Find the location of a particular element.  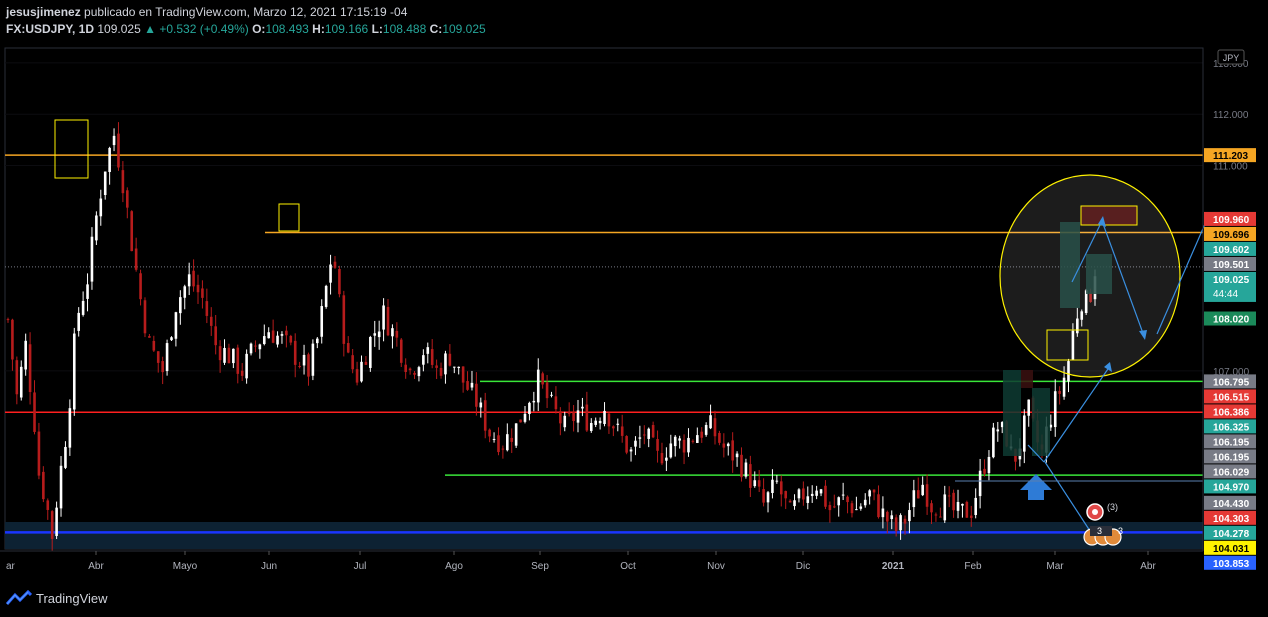

tradingview-logo: TradingView is located at coordinates (57, 598).